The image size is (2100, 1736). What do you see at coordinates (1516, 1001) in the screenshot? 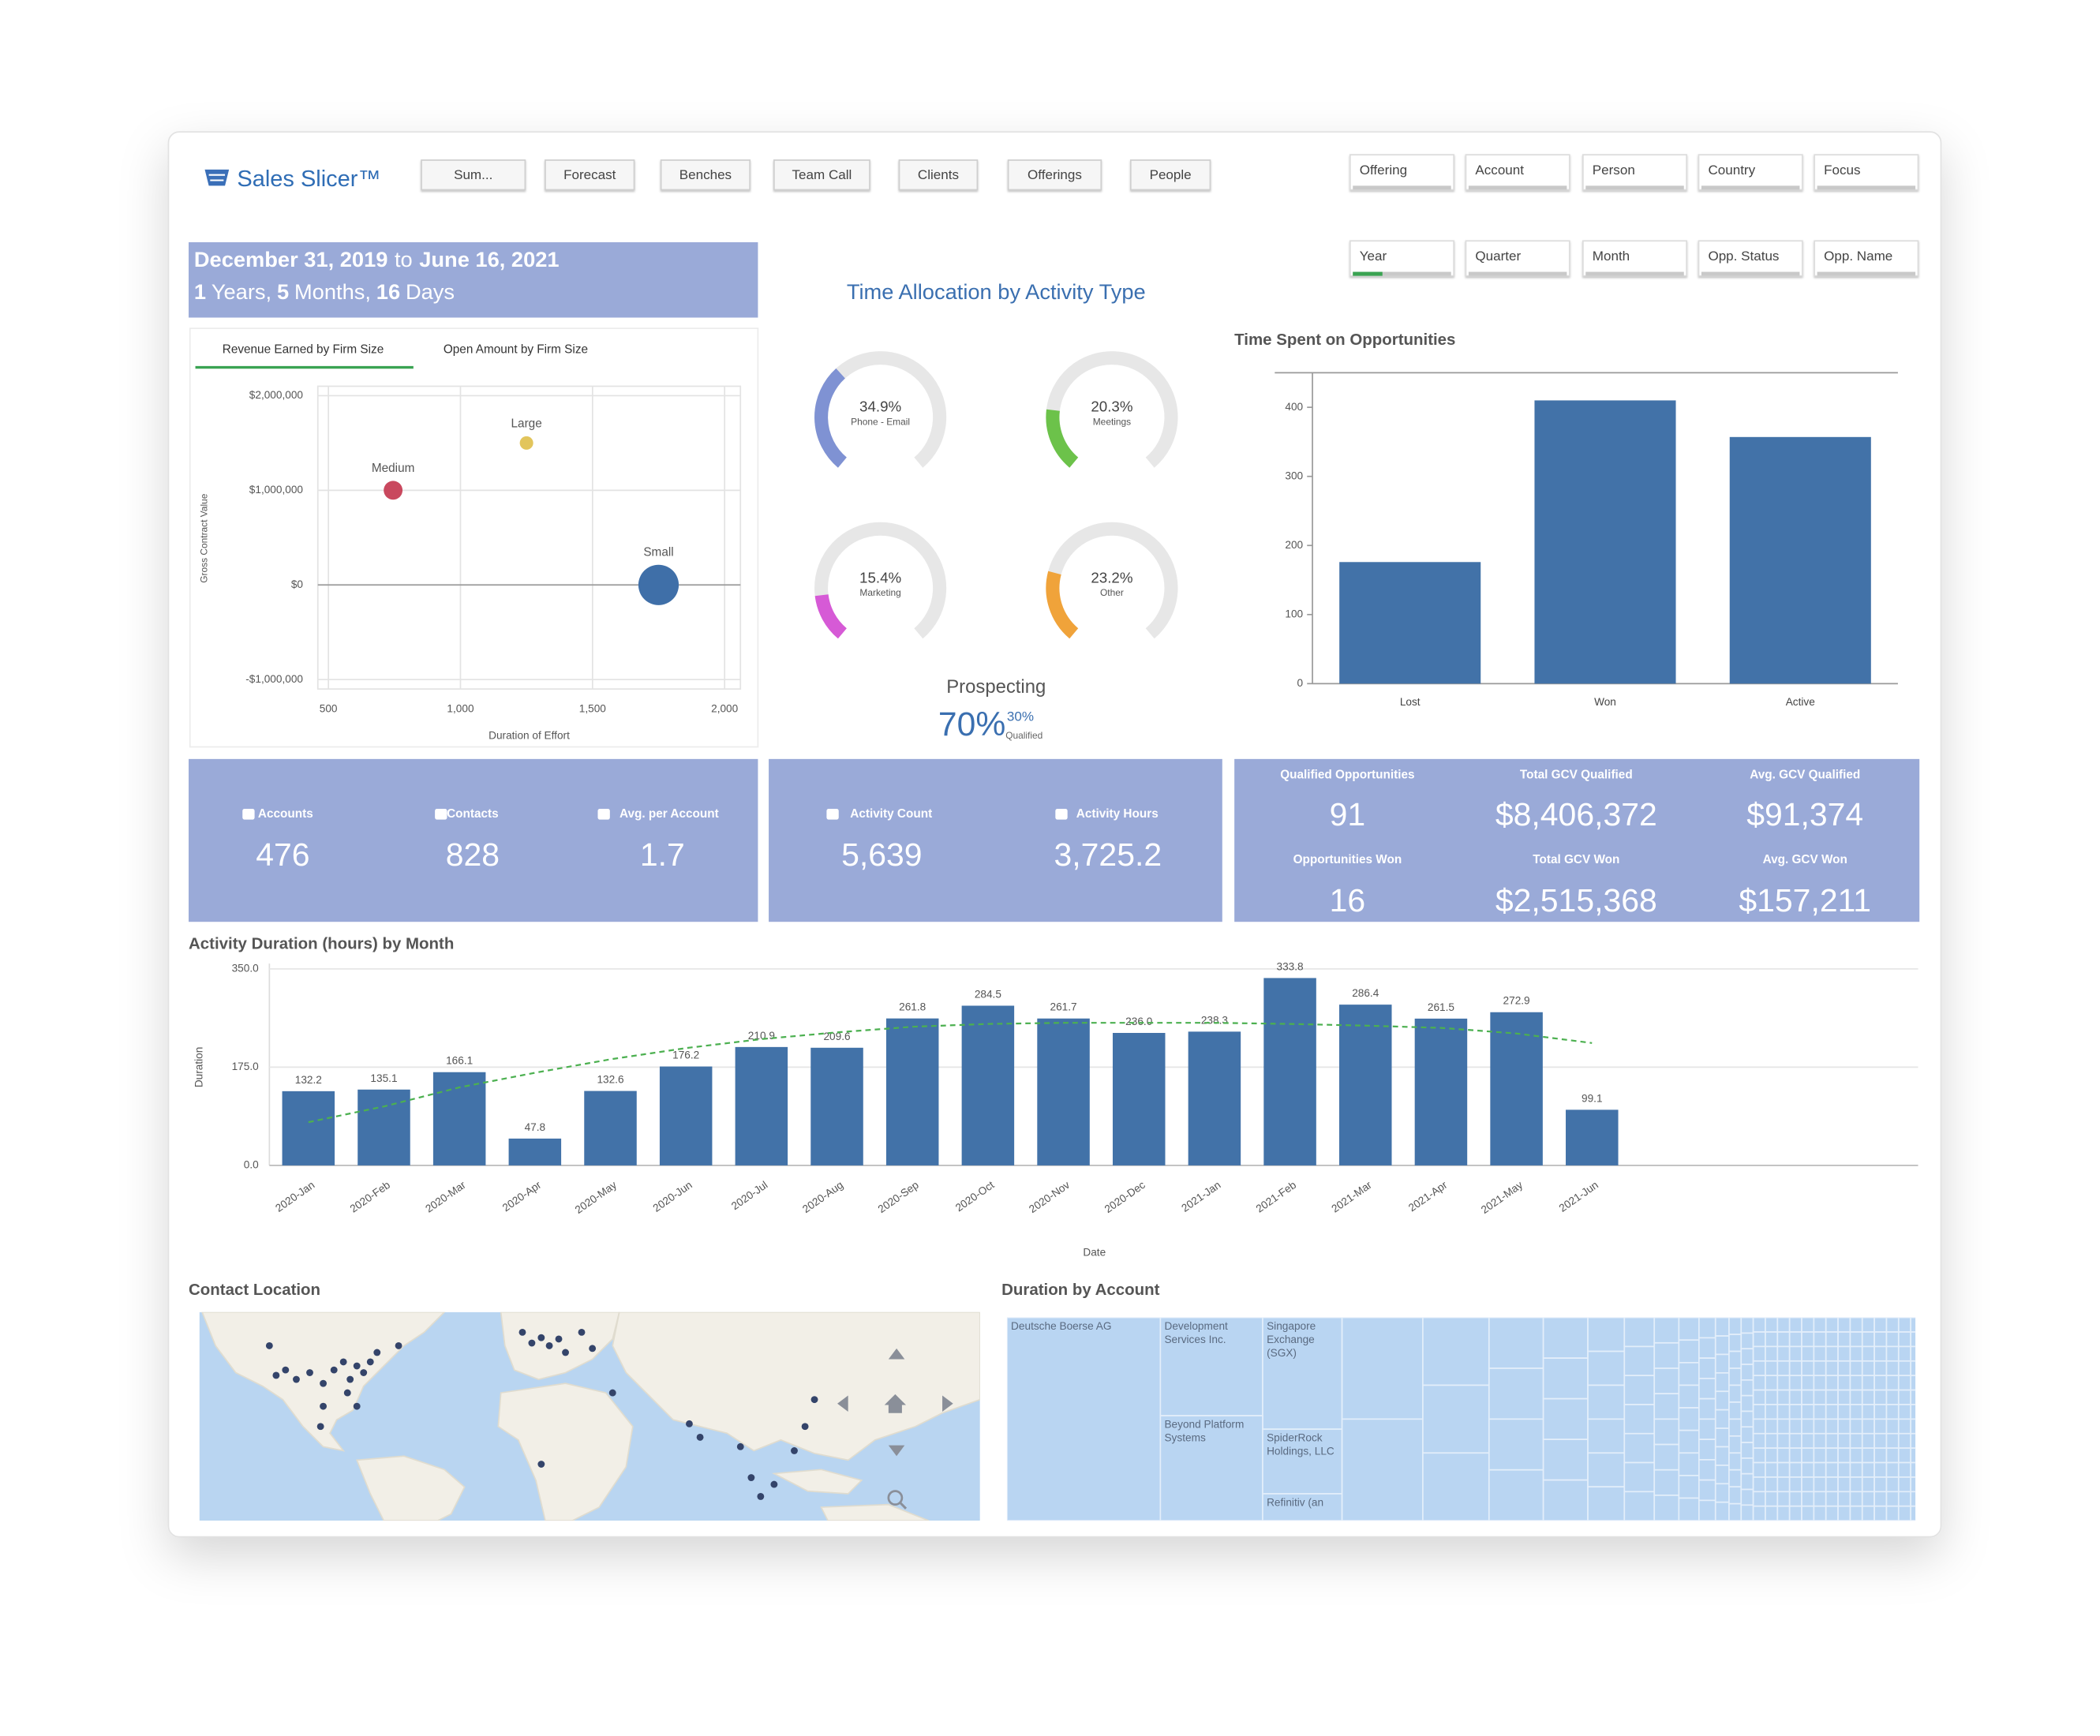
I see `data-label: 272.9` at bounding box center [1516, 1001].